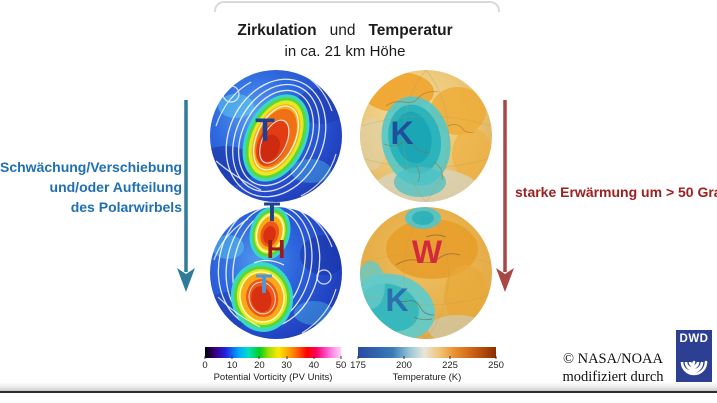 This screenshot has height=403, width=717. Describe the element at coordinates (357, 6) in the screenshot. I see `top-frame-edge` at that location.